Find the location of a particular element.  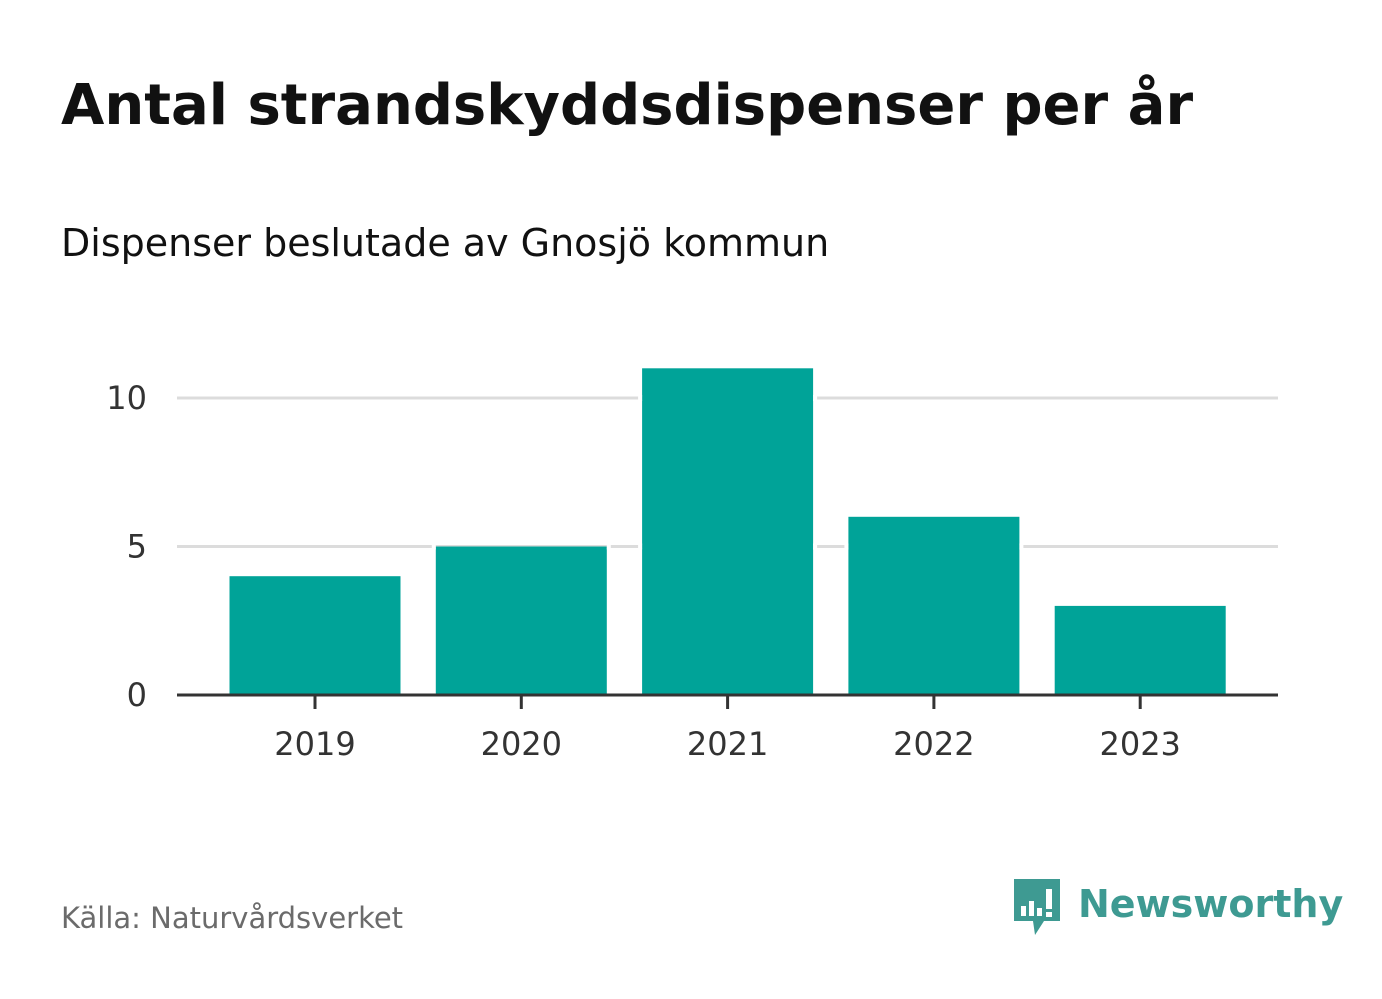

x-tick-label: 2020 is located at coordinates (521, 744).